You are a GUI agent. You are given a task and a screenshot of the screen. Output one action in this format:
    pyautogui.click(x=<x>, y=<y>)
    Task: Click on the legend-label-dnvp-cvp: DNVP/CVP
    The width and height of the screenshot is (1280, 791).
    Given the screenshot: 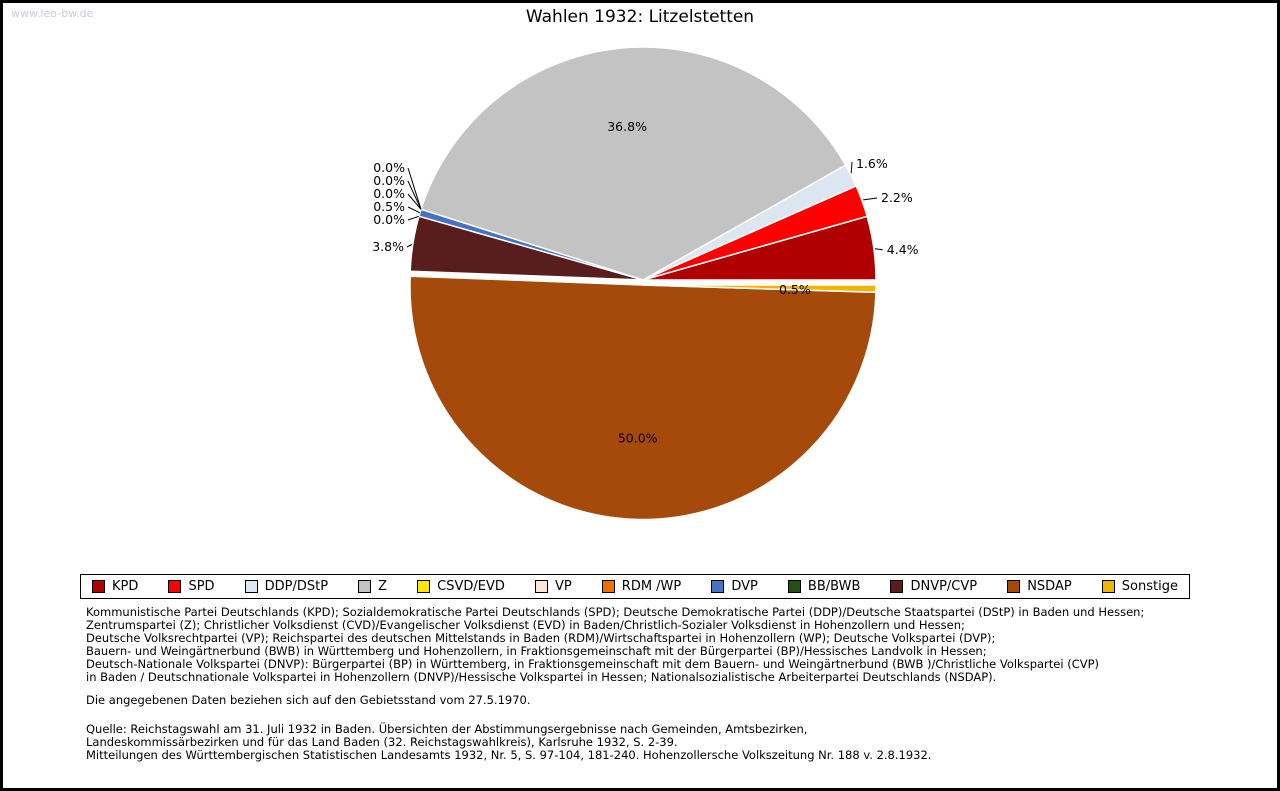 What is the action you would take?
    pyautogui.click(x=944, y=586)
    